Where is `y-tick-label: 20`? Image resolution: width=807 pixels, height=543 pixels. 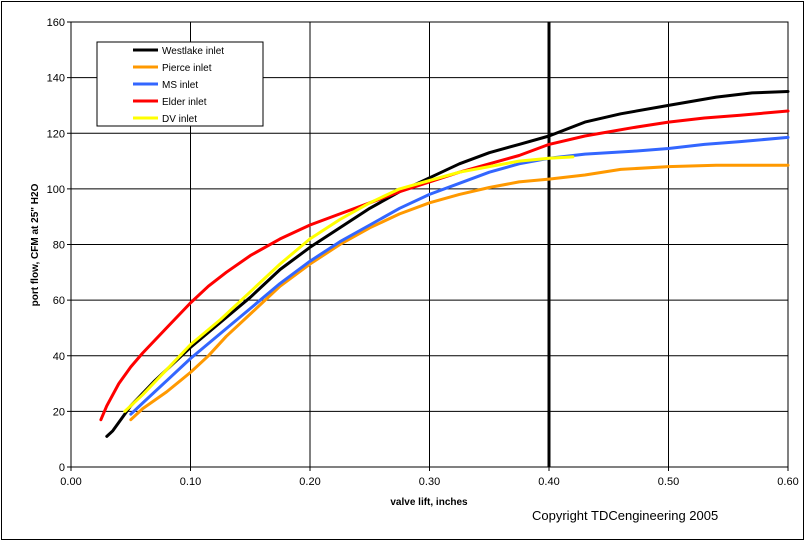
y-tick-label: 20 is located at coordinates (59, 412).